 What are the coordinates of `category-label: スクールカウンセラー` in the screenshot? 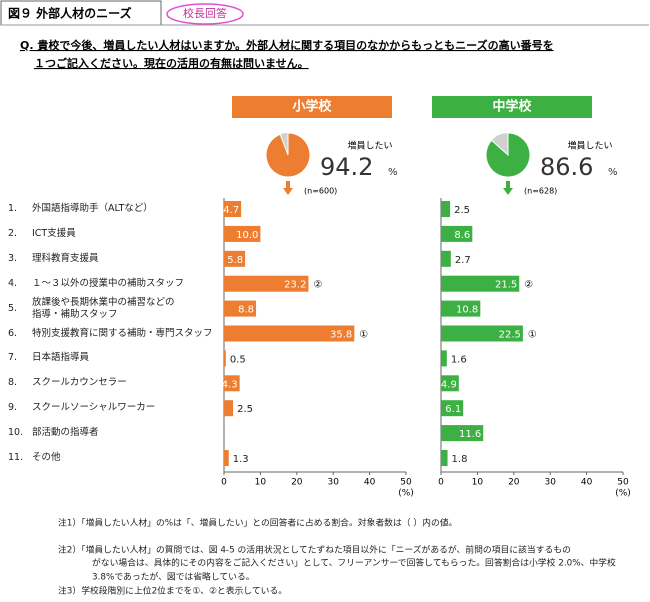 It's located at (79, 383).